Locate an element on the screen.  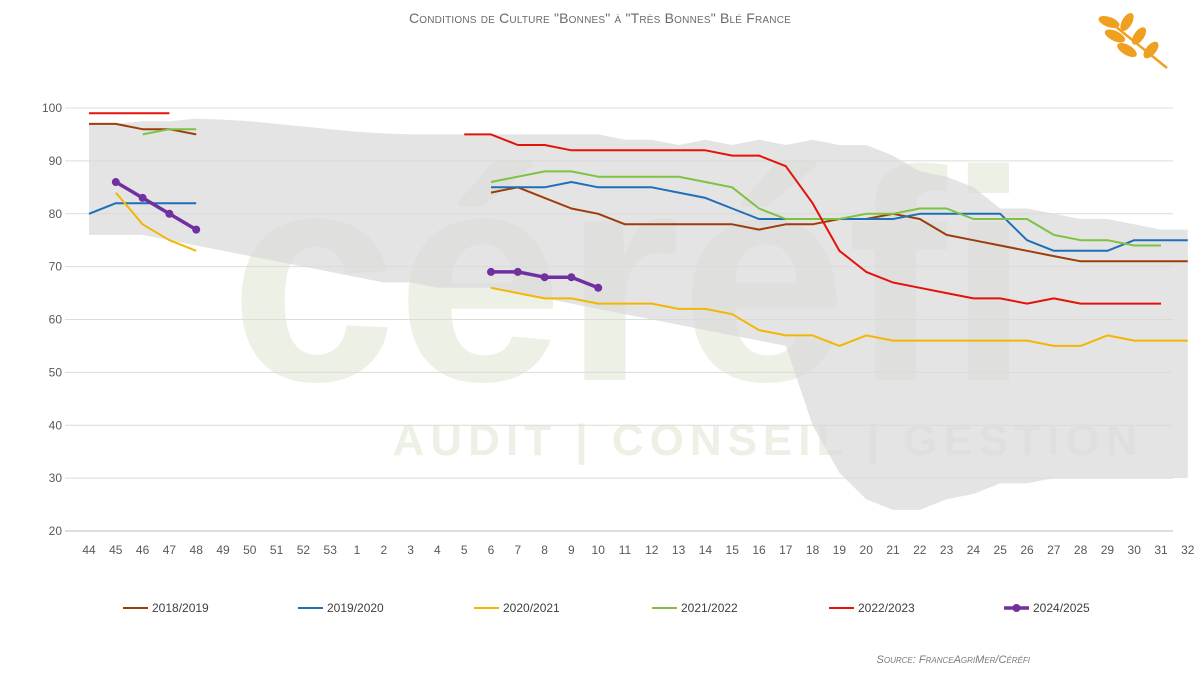
x-tick-label: 14 is located at coordinates (706, 550).